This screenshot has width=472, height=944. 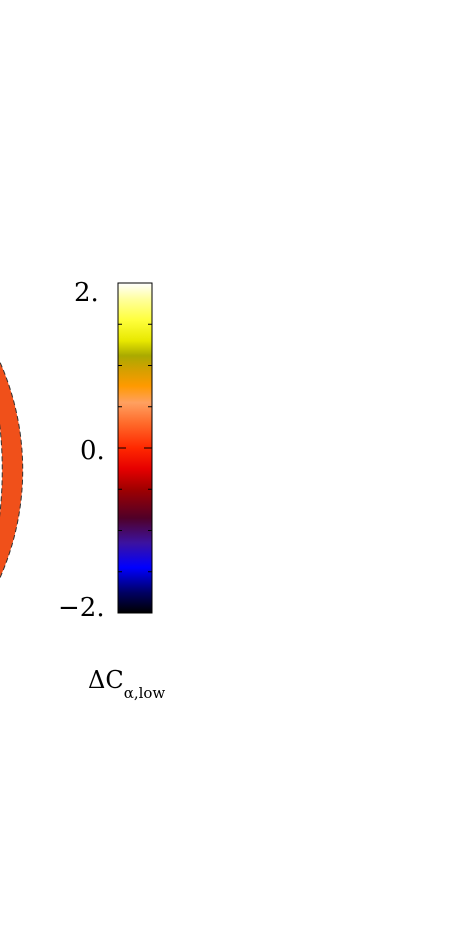 What do you see at coordinates (106, 680) in the screenshot?
I see `quantity-symbol: ΔC` at bounding box center [106, 680].